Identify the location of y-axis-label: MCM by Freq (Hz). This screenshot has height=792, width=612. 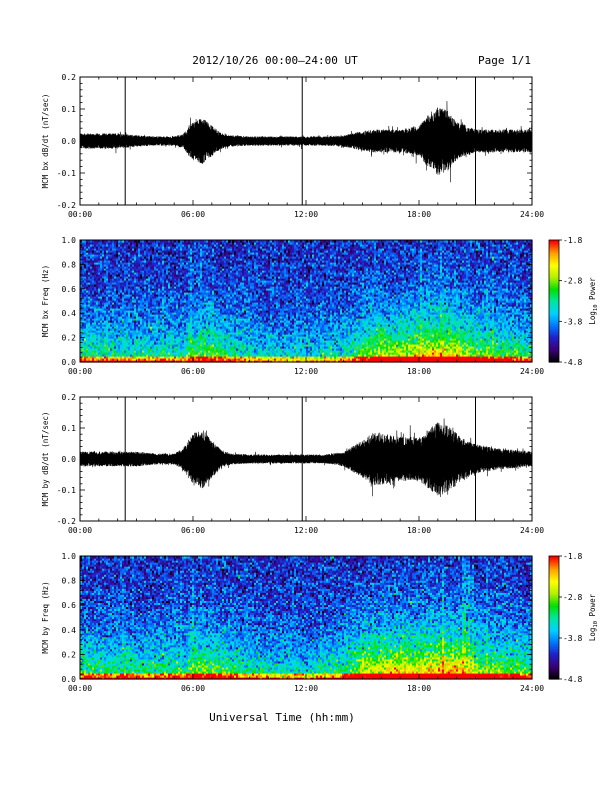
(45, 617).